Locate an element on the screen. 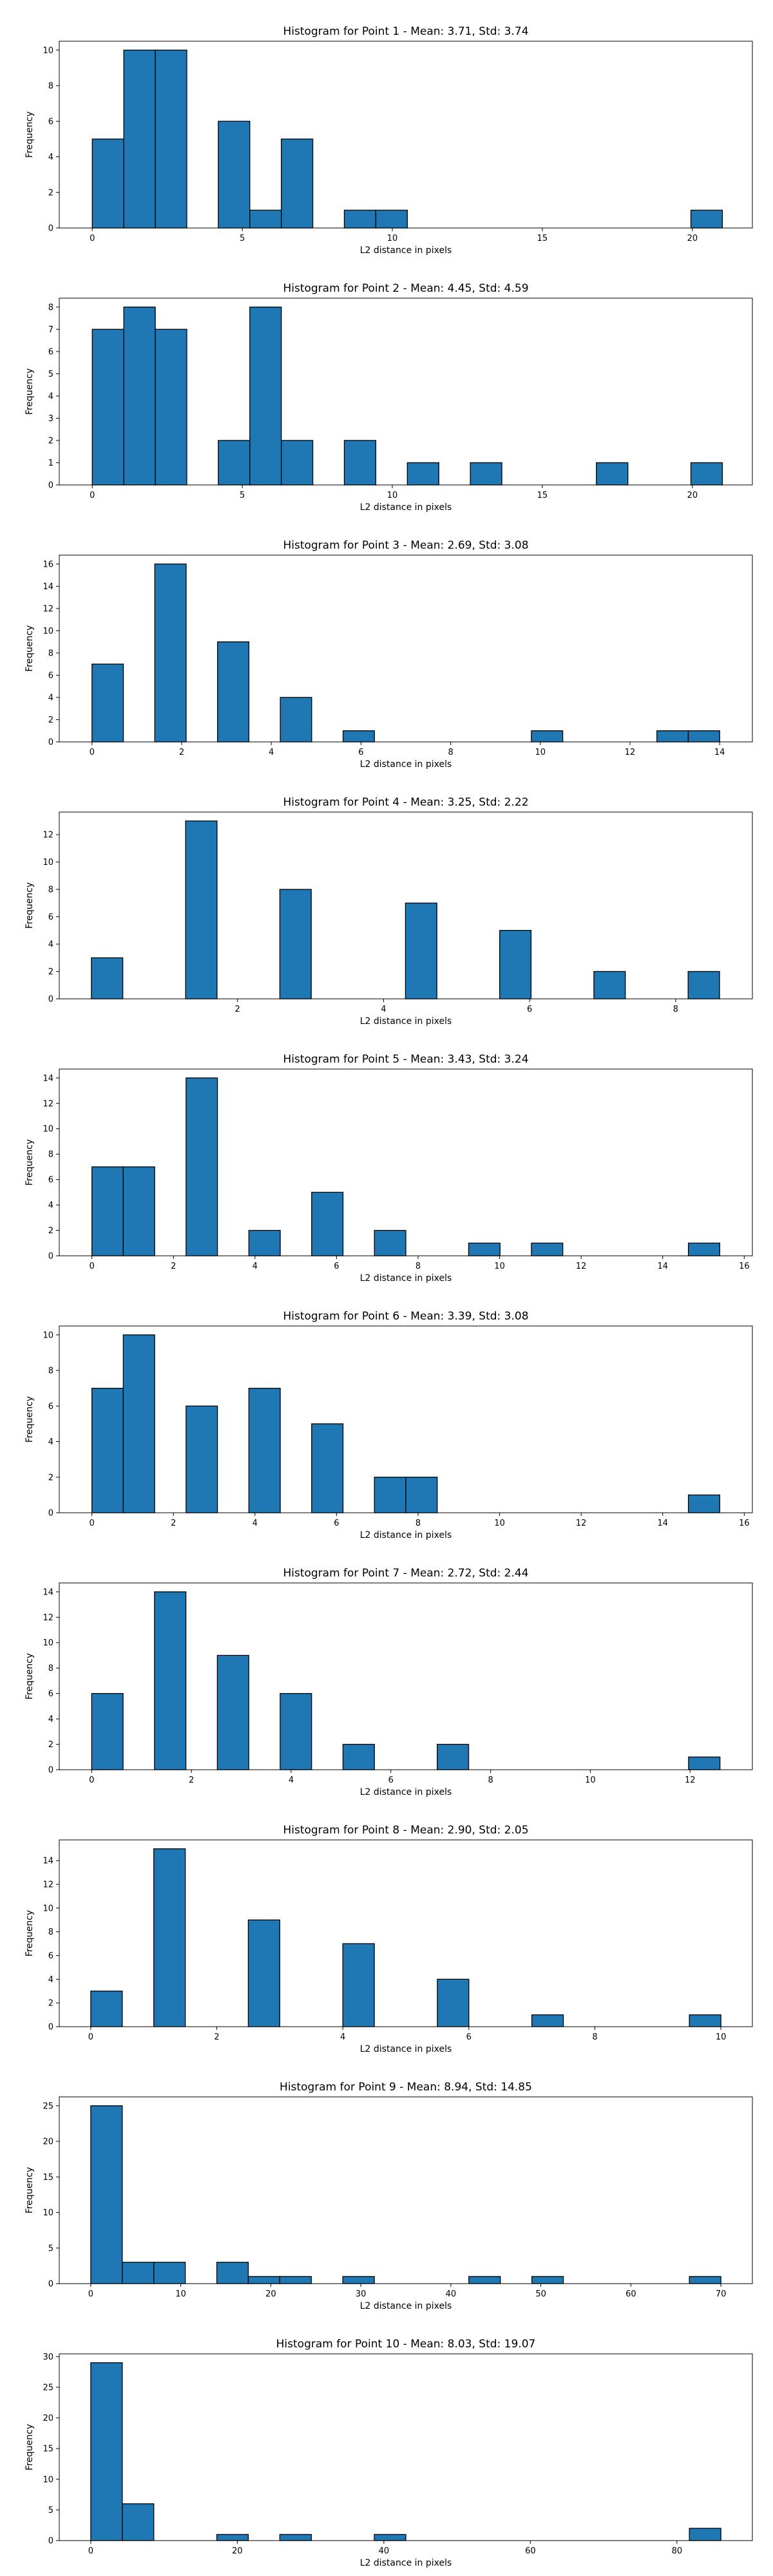  y-tick-label: 30 is located at coordinates (48, 2357).